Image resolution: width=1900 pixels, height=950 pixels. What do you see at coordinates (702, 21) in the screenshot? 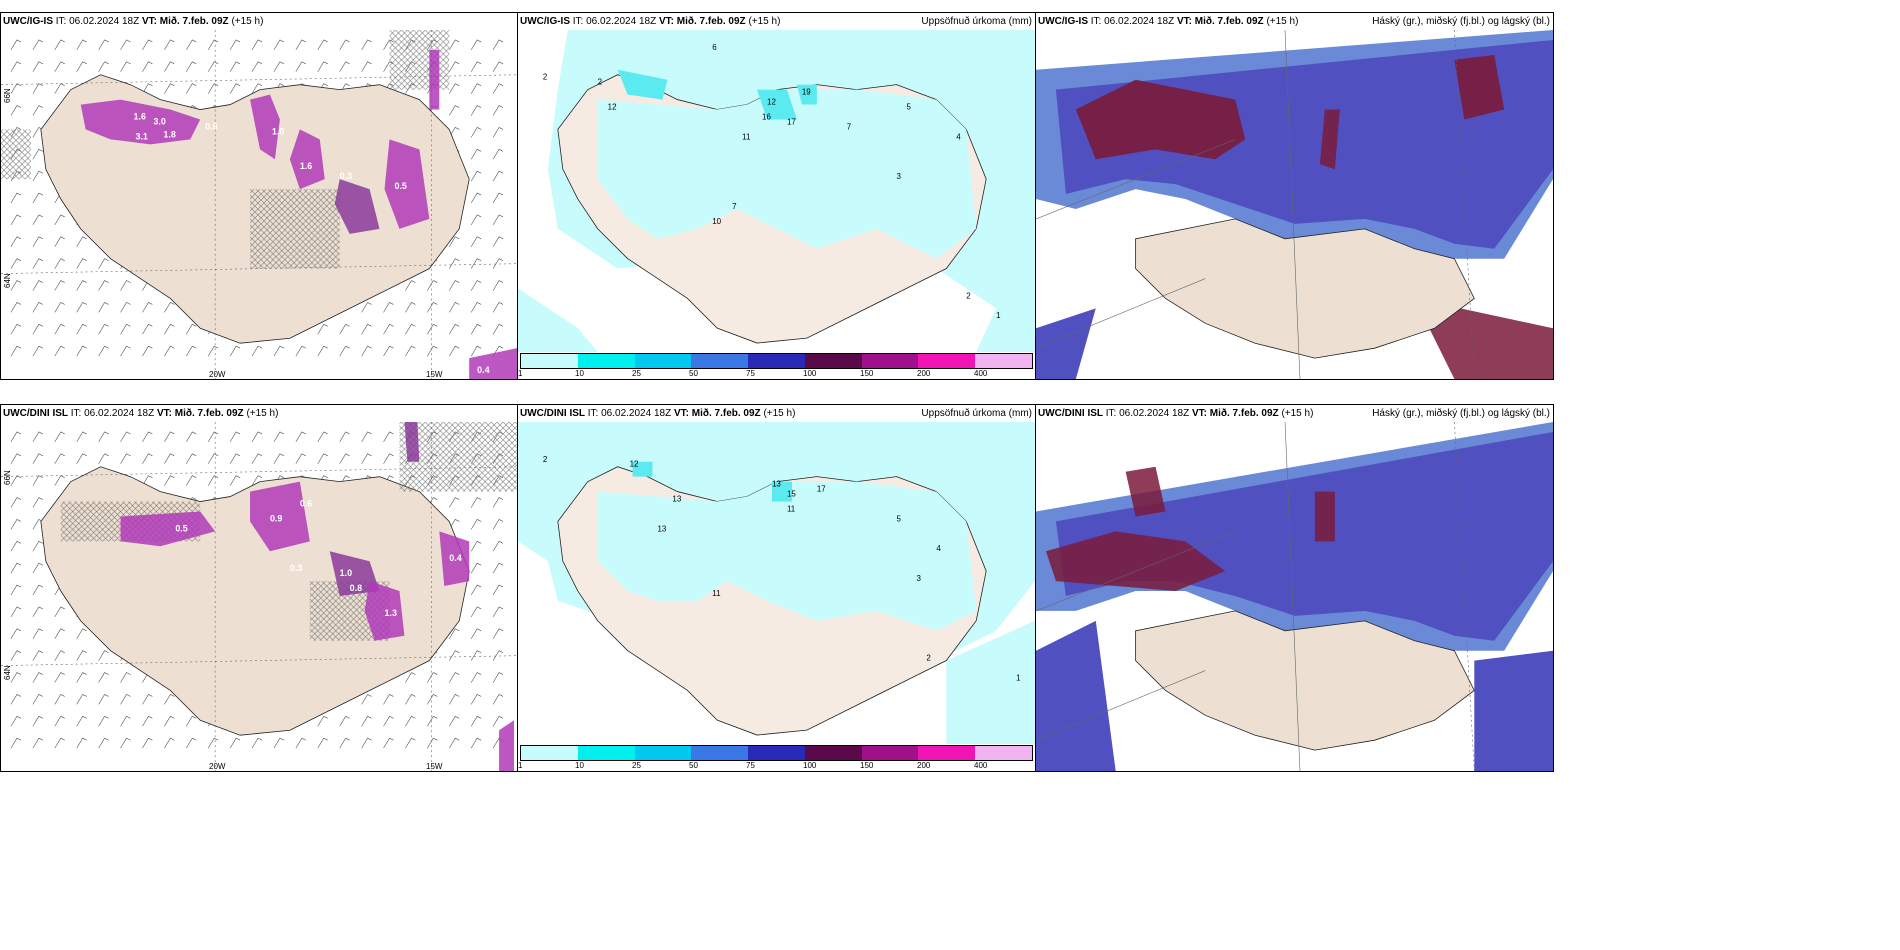
I see `valid-time: VT: Mið. 7.feb. 09Z` at bounding box center [702, 21].